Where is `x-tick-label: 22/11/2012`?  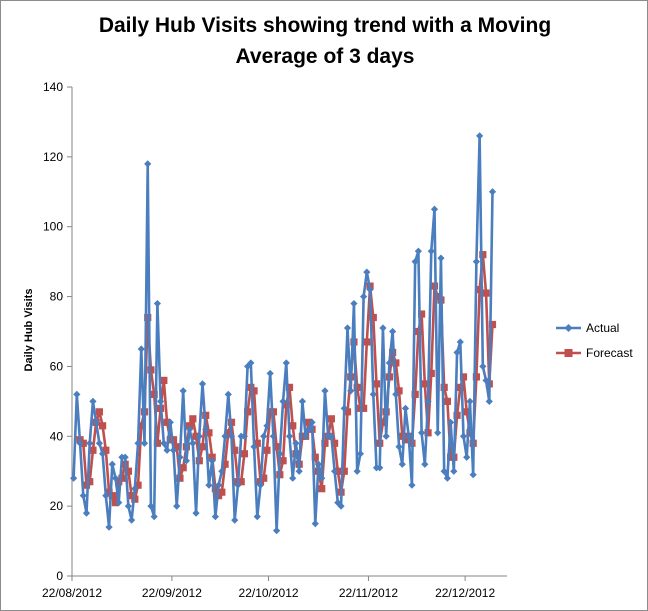
x-tick-label: 22/11/2012 is located at coordinates (368, 593).